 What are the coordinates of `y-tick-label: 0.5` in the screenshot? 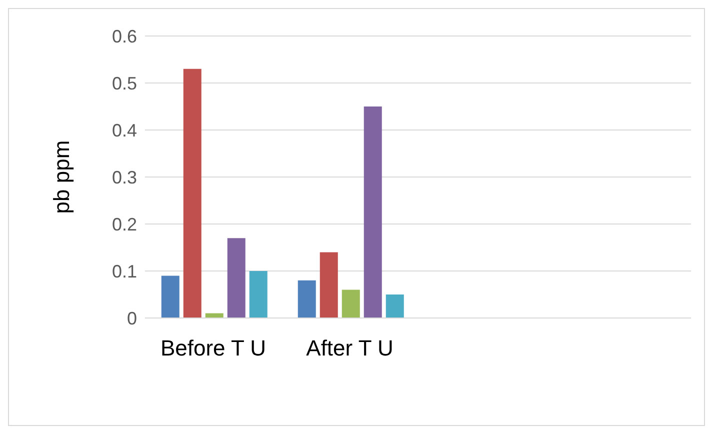 It's located at (124, 83).